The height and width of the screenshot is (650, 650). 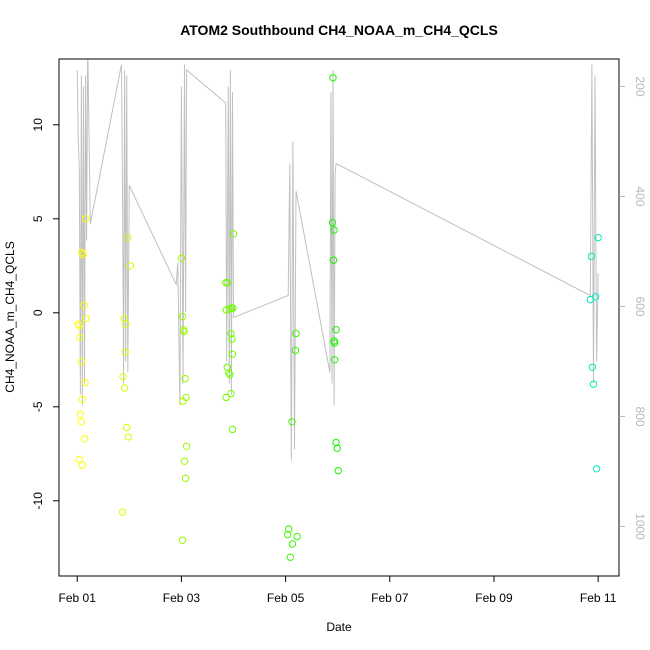 I want to click on y-axis: -10 -5 0 5 10, so click(x=45, y=314).